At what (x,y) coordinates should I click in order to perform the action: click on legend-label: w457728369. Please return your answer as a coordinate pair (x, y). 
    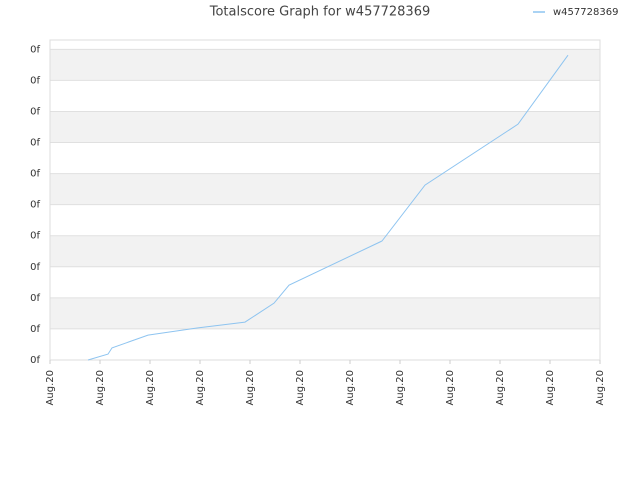
    Looking at the image, I should click on (585, 12).